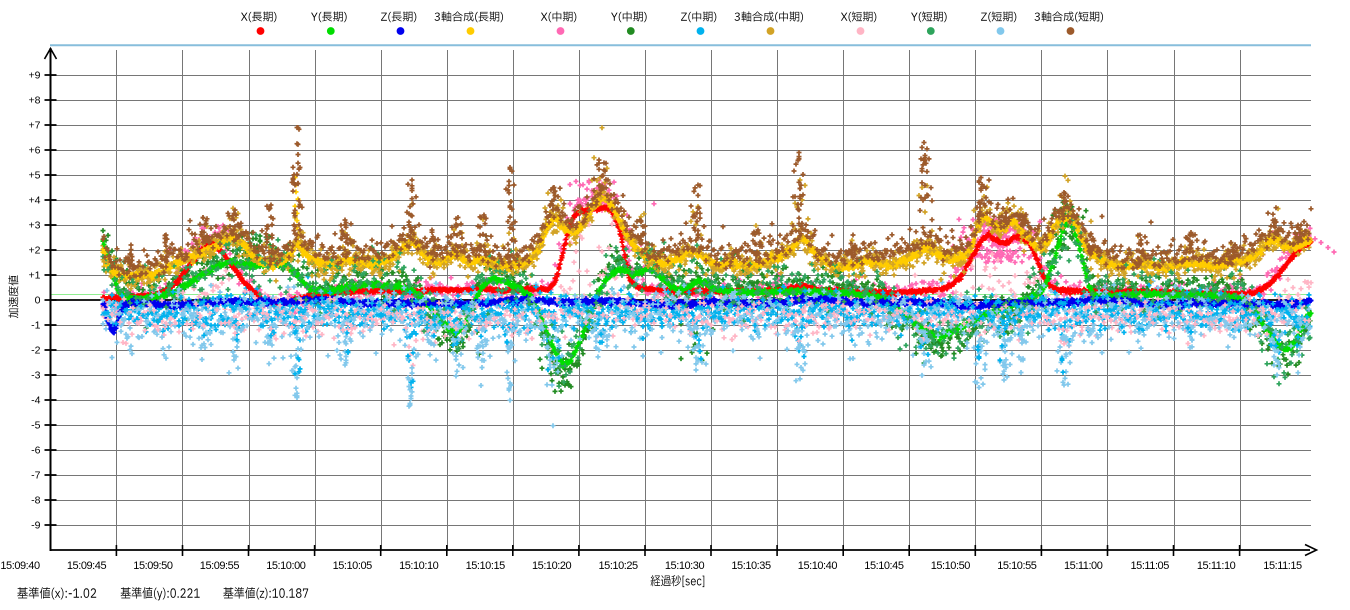 The height and width of the screenshot is (610, 1350). What do you see at coordinates (884, 566) in the screenshot?
I see `svg-text: 15:10:45` at bounding box center [884, 566].